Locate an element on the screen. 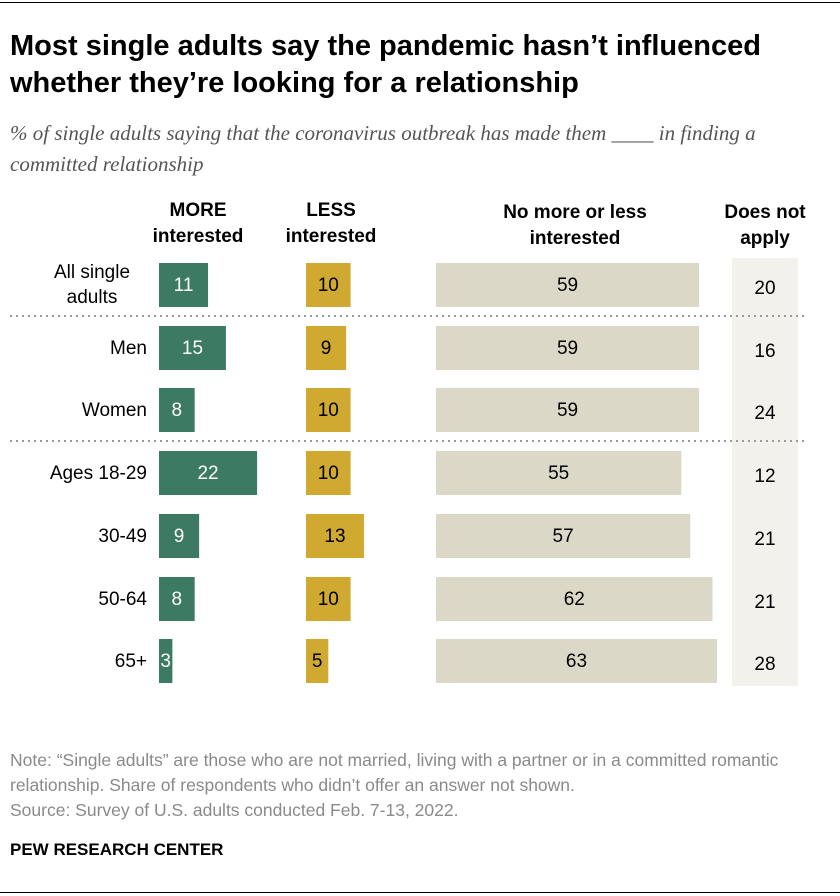 The width and height of the screenshot is (840, 896). value-label: 5 is located at coordinates (317, 661).